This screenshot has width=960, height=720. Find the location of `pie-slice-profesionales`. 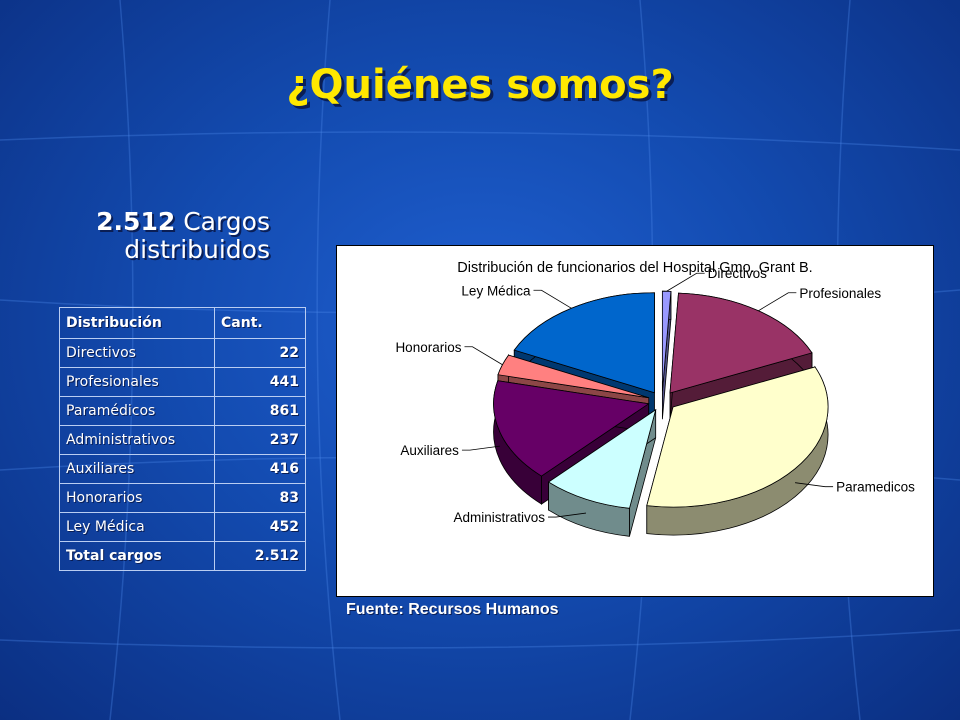

pie-slice-profesionales is located at coordinates (741, 343).